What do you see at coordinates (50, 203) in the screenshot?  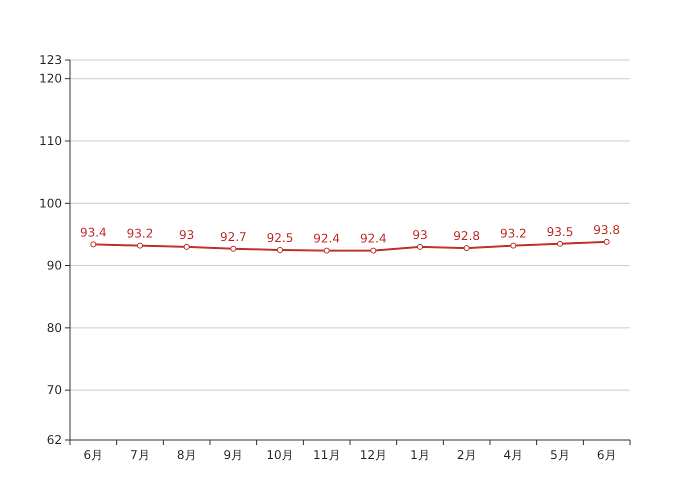 I see `y-tick-label: 100` at bounding box center [50, 203].